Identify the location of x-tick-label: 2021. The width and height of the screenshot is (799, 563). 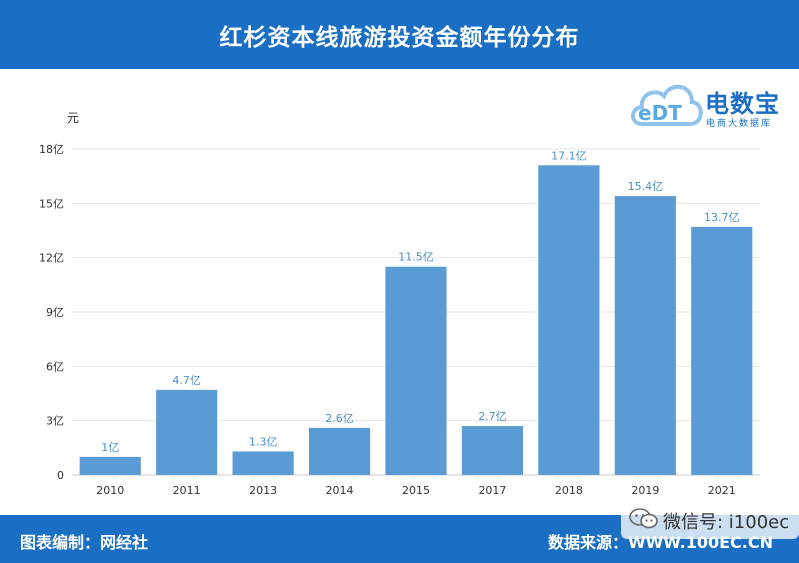
(722, 490).